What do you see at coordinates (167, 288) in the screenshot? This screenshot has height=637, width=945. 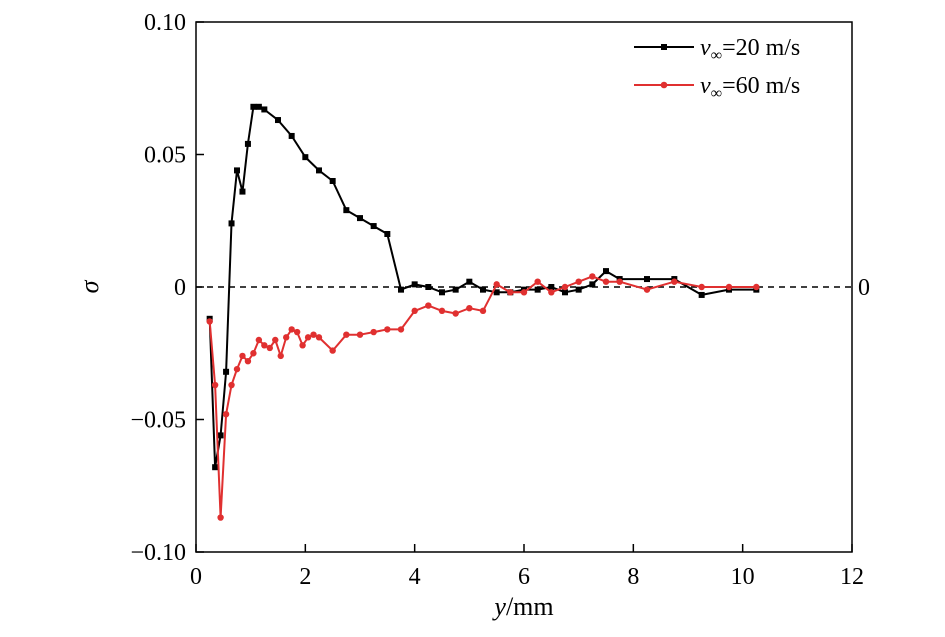 I see `y-axis-ticks: −0.10 −0.05 0 0.05 0.10` at bounding box center [167, 288].